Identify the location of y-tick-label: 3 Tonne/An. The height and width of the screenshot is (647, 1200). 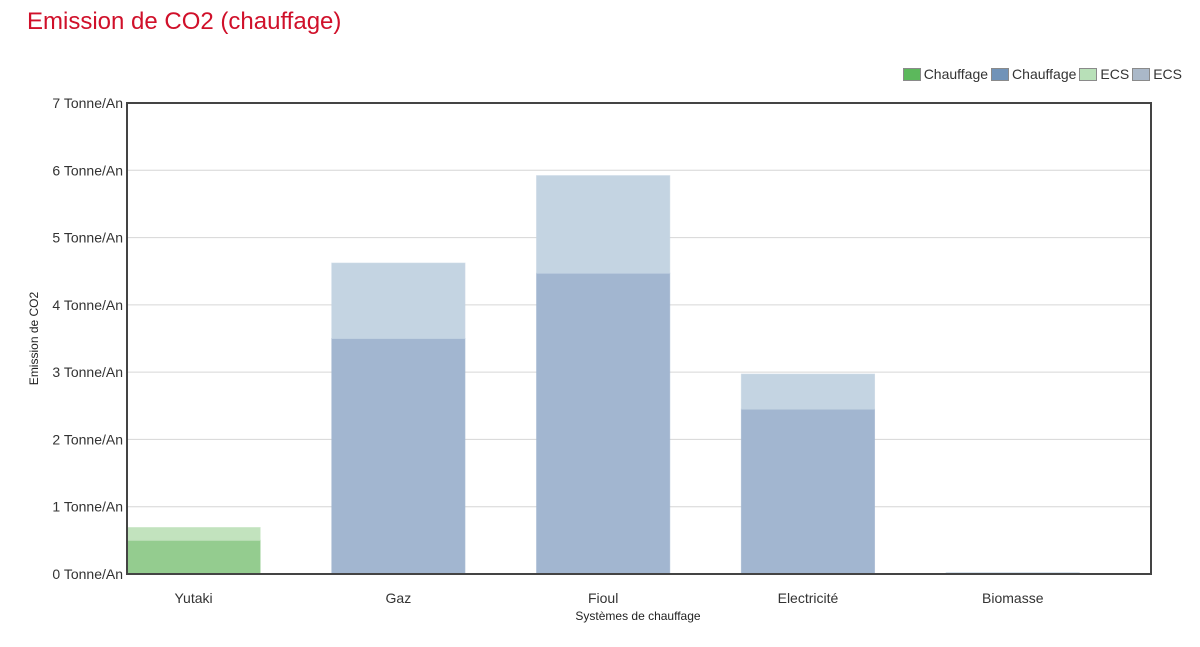
(87, 372).